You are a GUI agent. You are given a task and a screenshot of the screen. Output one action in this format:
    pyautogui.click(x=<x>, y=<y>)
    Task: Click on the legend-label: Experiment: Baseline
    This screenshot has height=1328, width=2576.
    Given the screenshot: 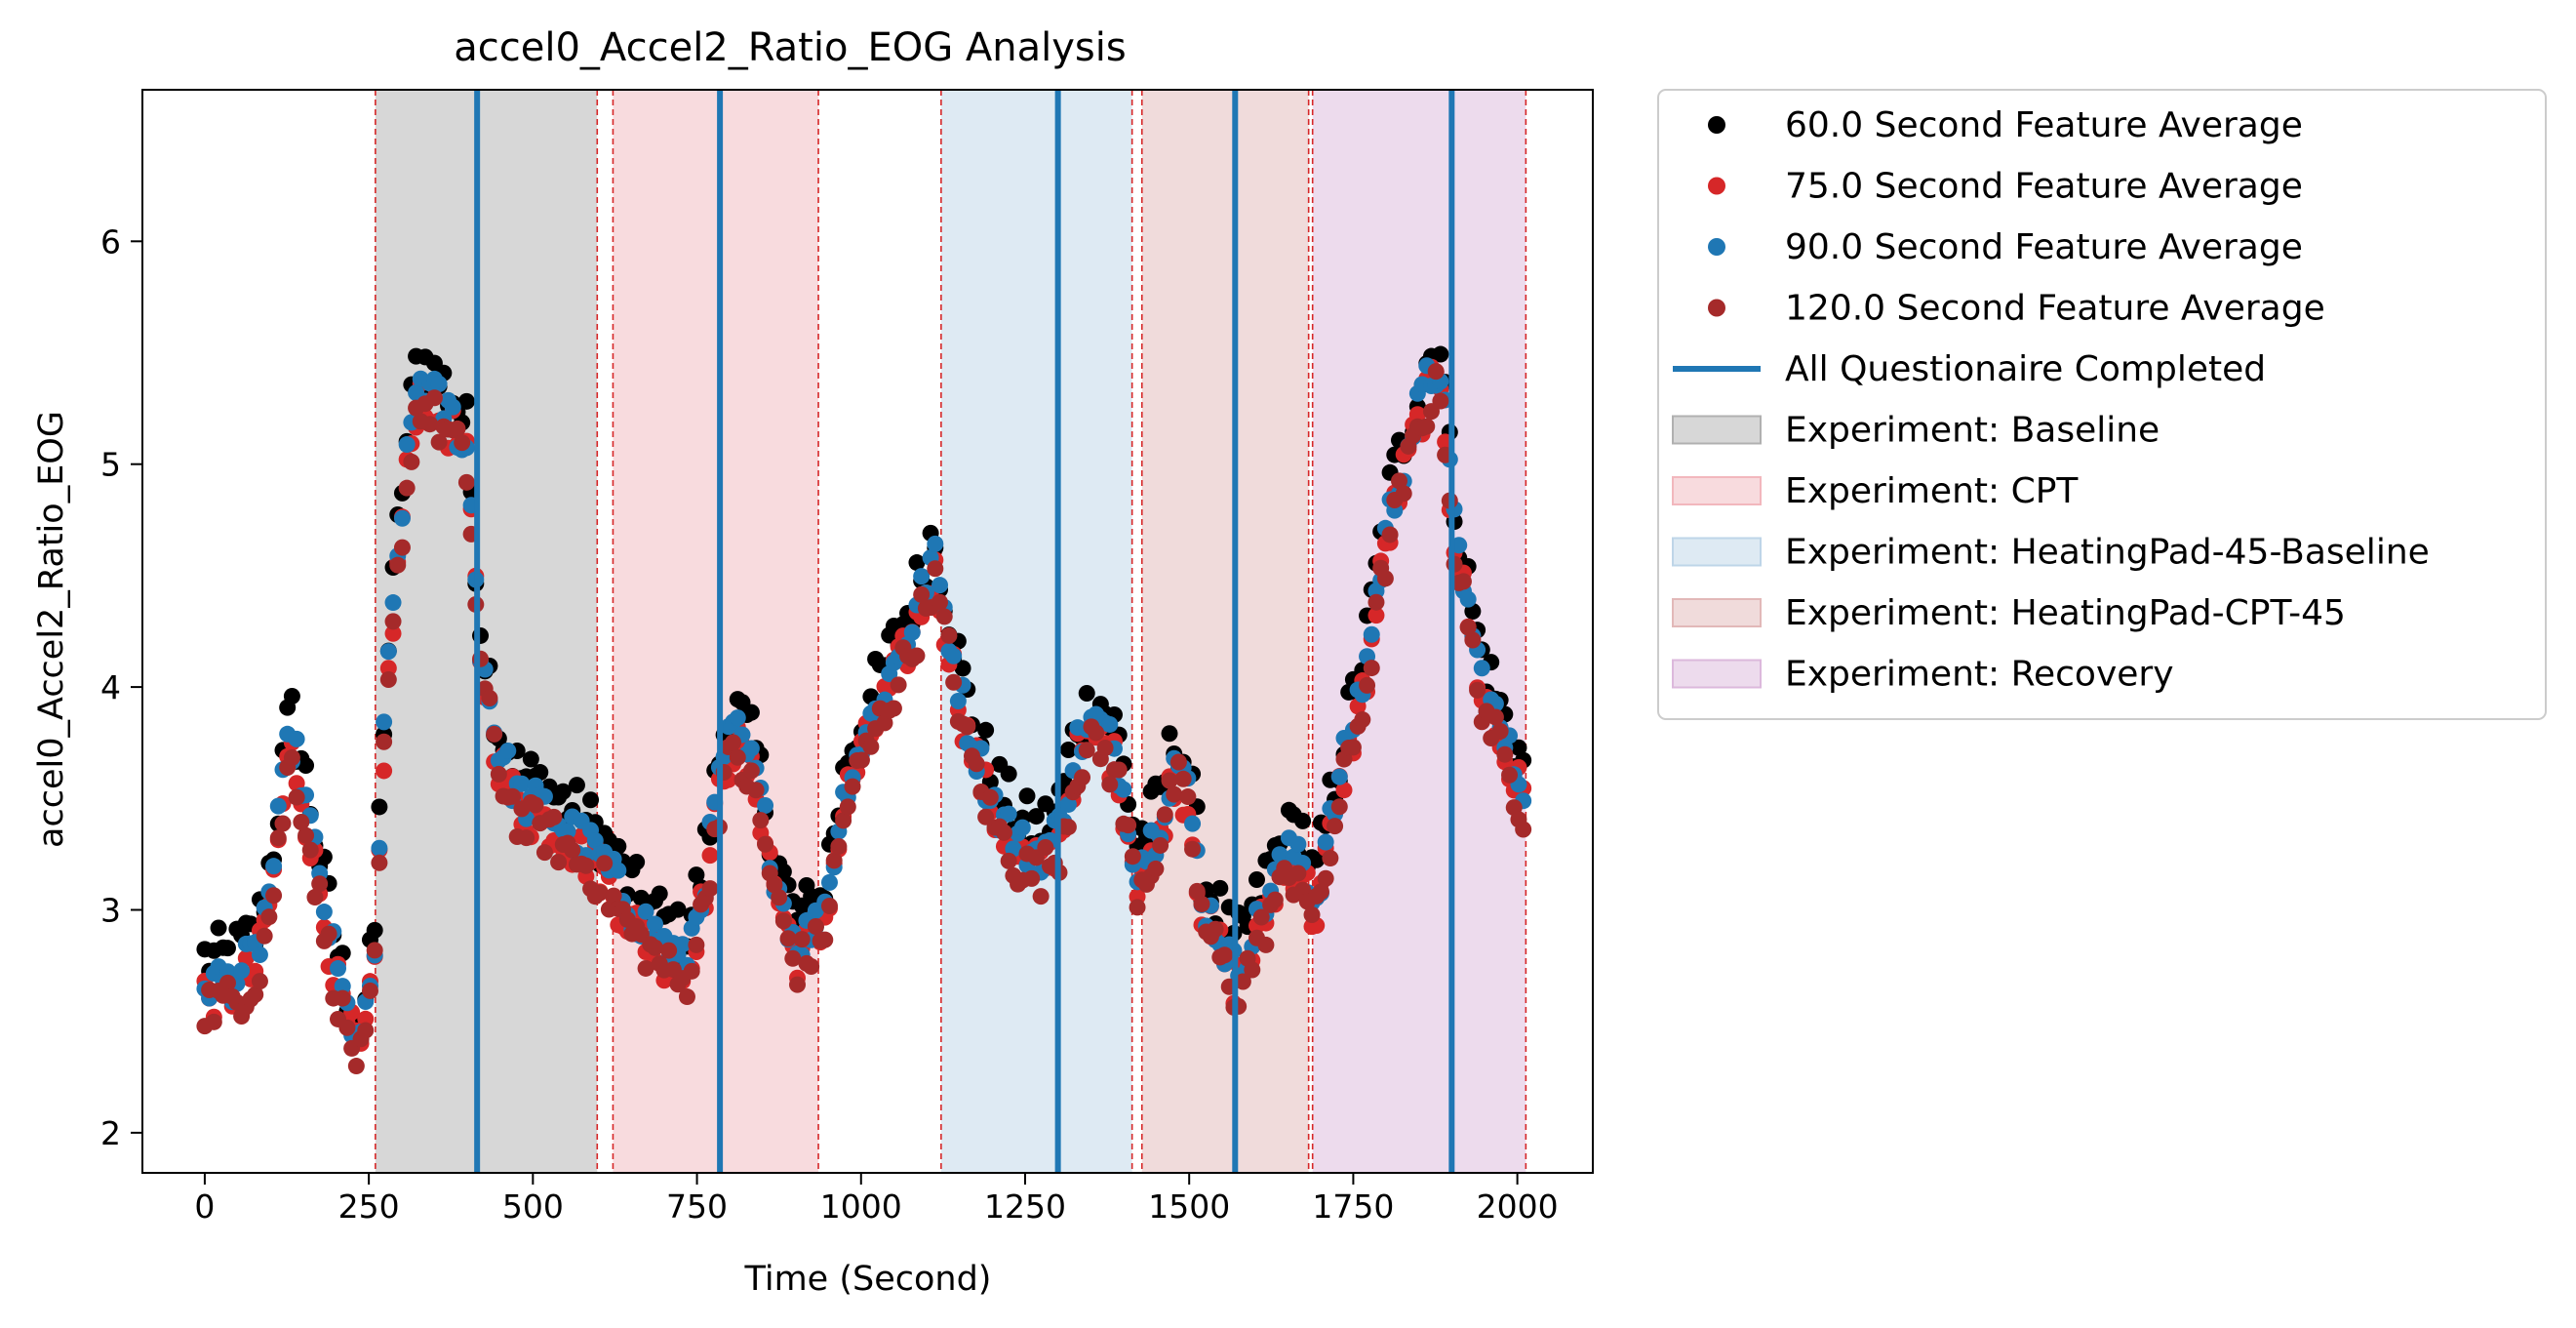 What is the action you would take?
    pyautogui.click(x=1972, y=431)
    